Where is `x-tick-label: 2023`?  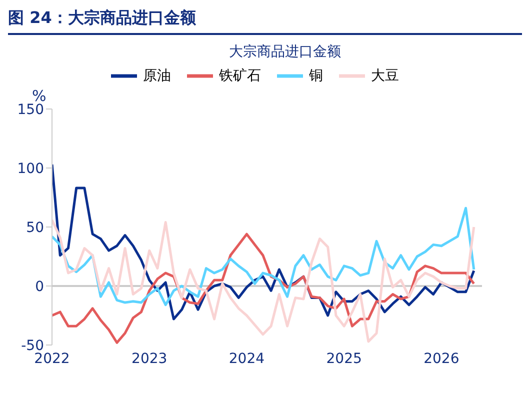
x-tick-label: 2023 is located at coordinates (150, 358).